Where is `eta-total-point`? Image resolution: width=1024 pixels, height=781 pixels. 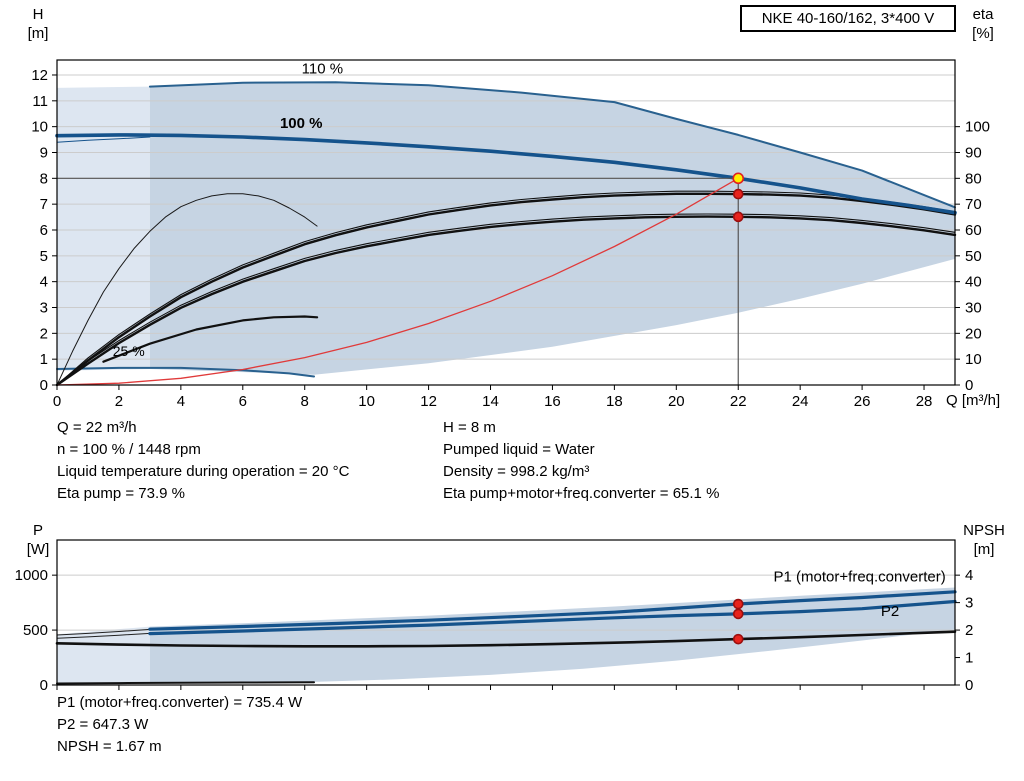 eta-total-point is located at coordinates (738, 217).